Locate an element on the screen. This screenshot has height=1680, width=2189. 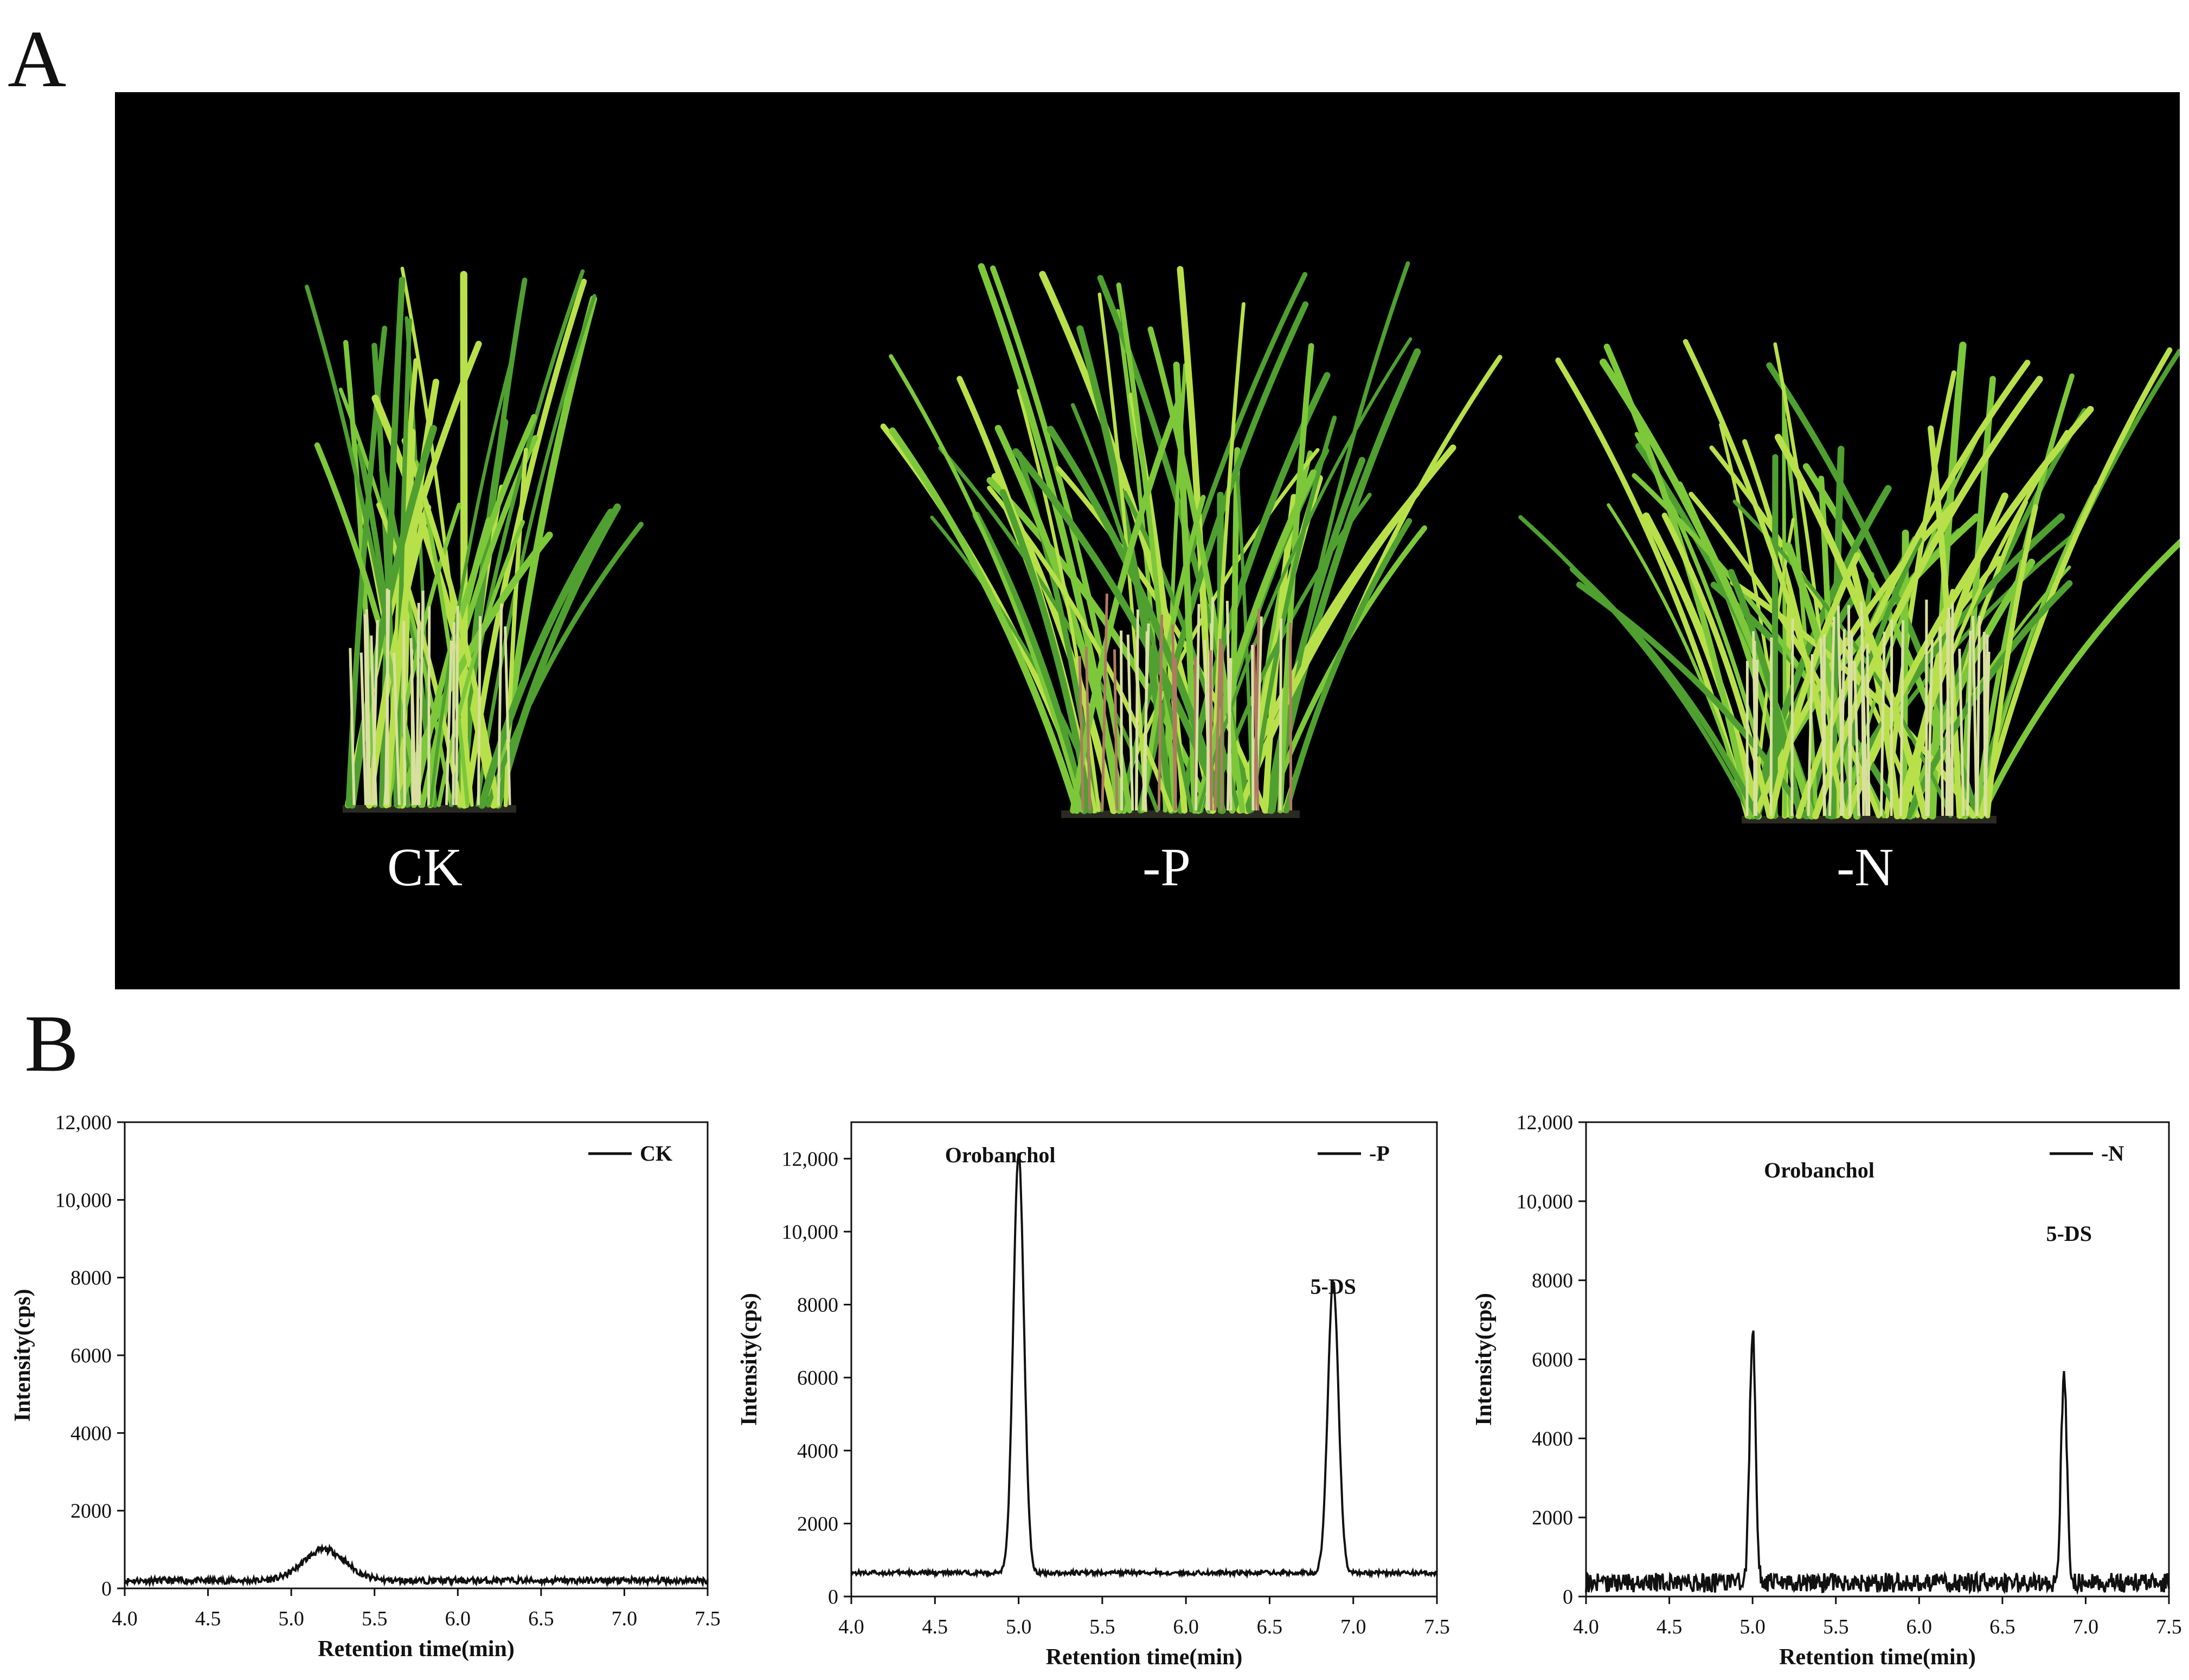
legend-label: CK is located at coordinates (656, 1153).